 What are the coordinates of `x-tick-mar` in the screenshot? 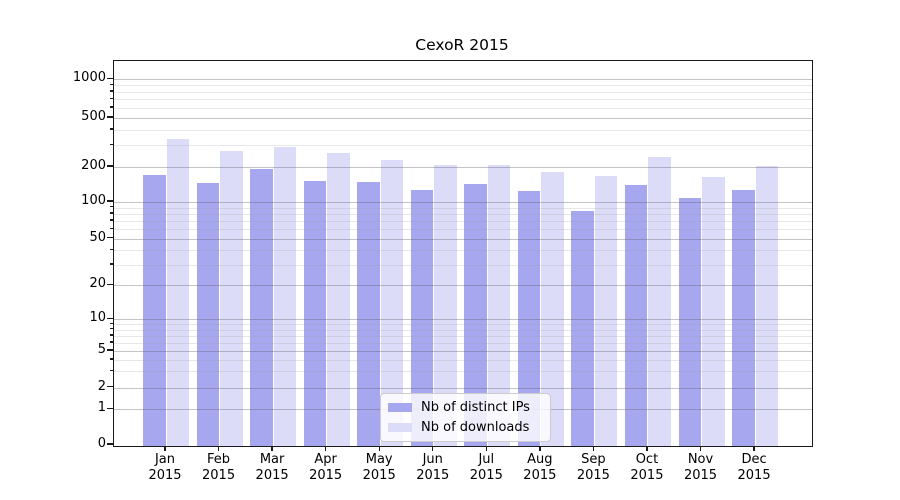 It's located at (272, 448).